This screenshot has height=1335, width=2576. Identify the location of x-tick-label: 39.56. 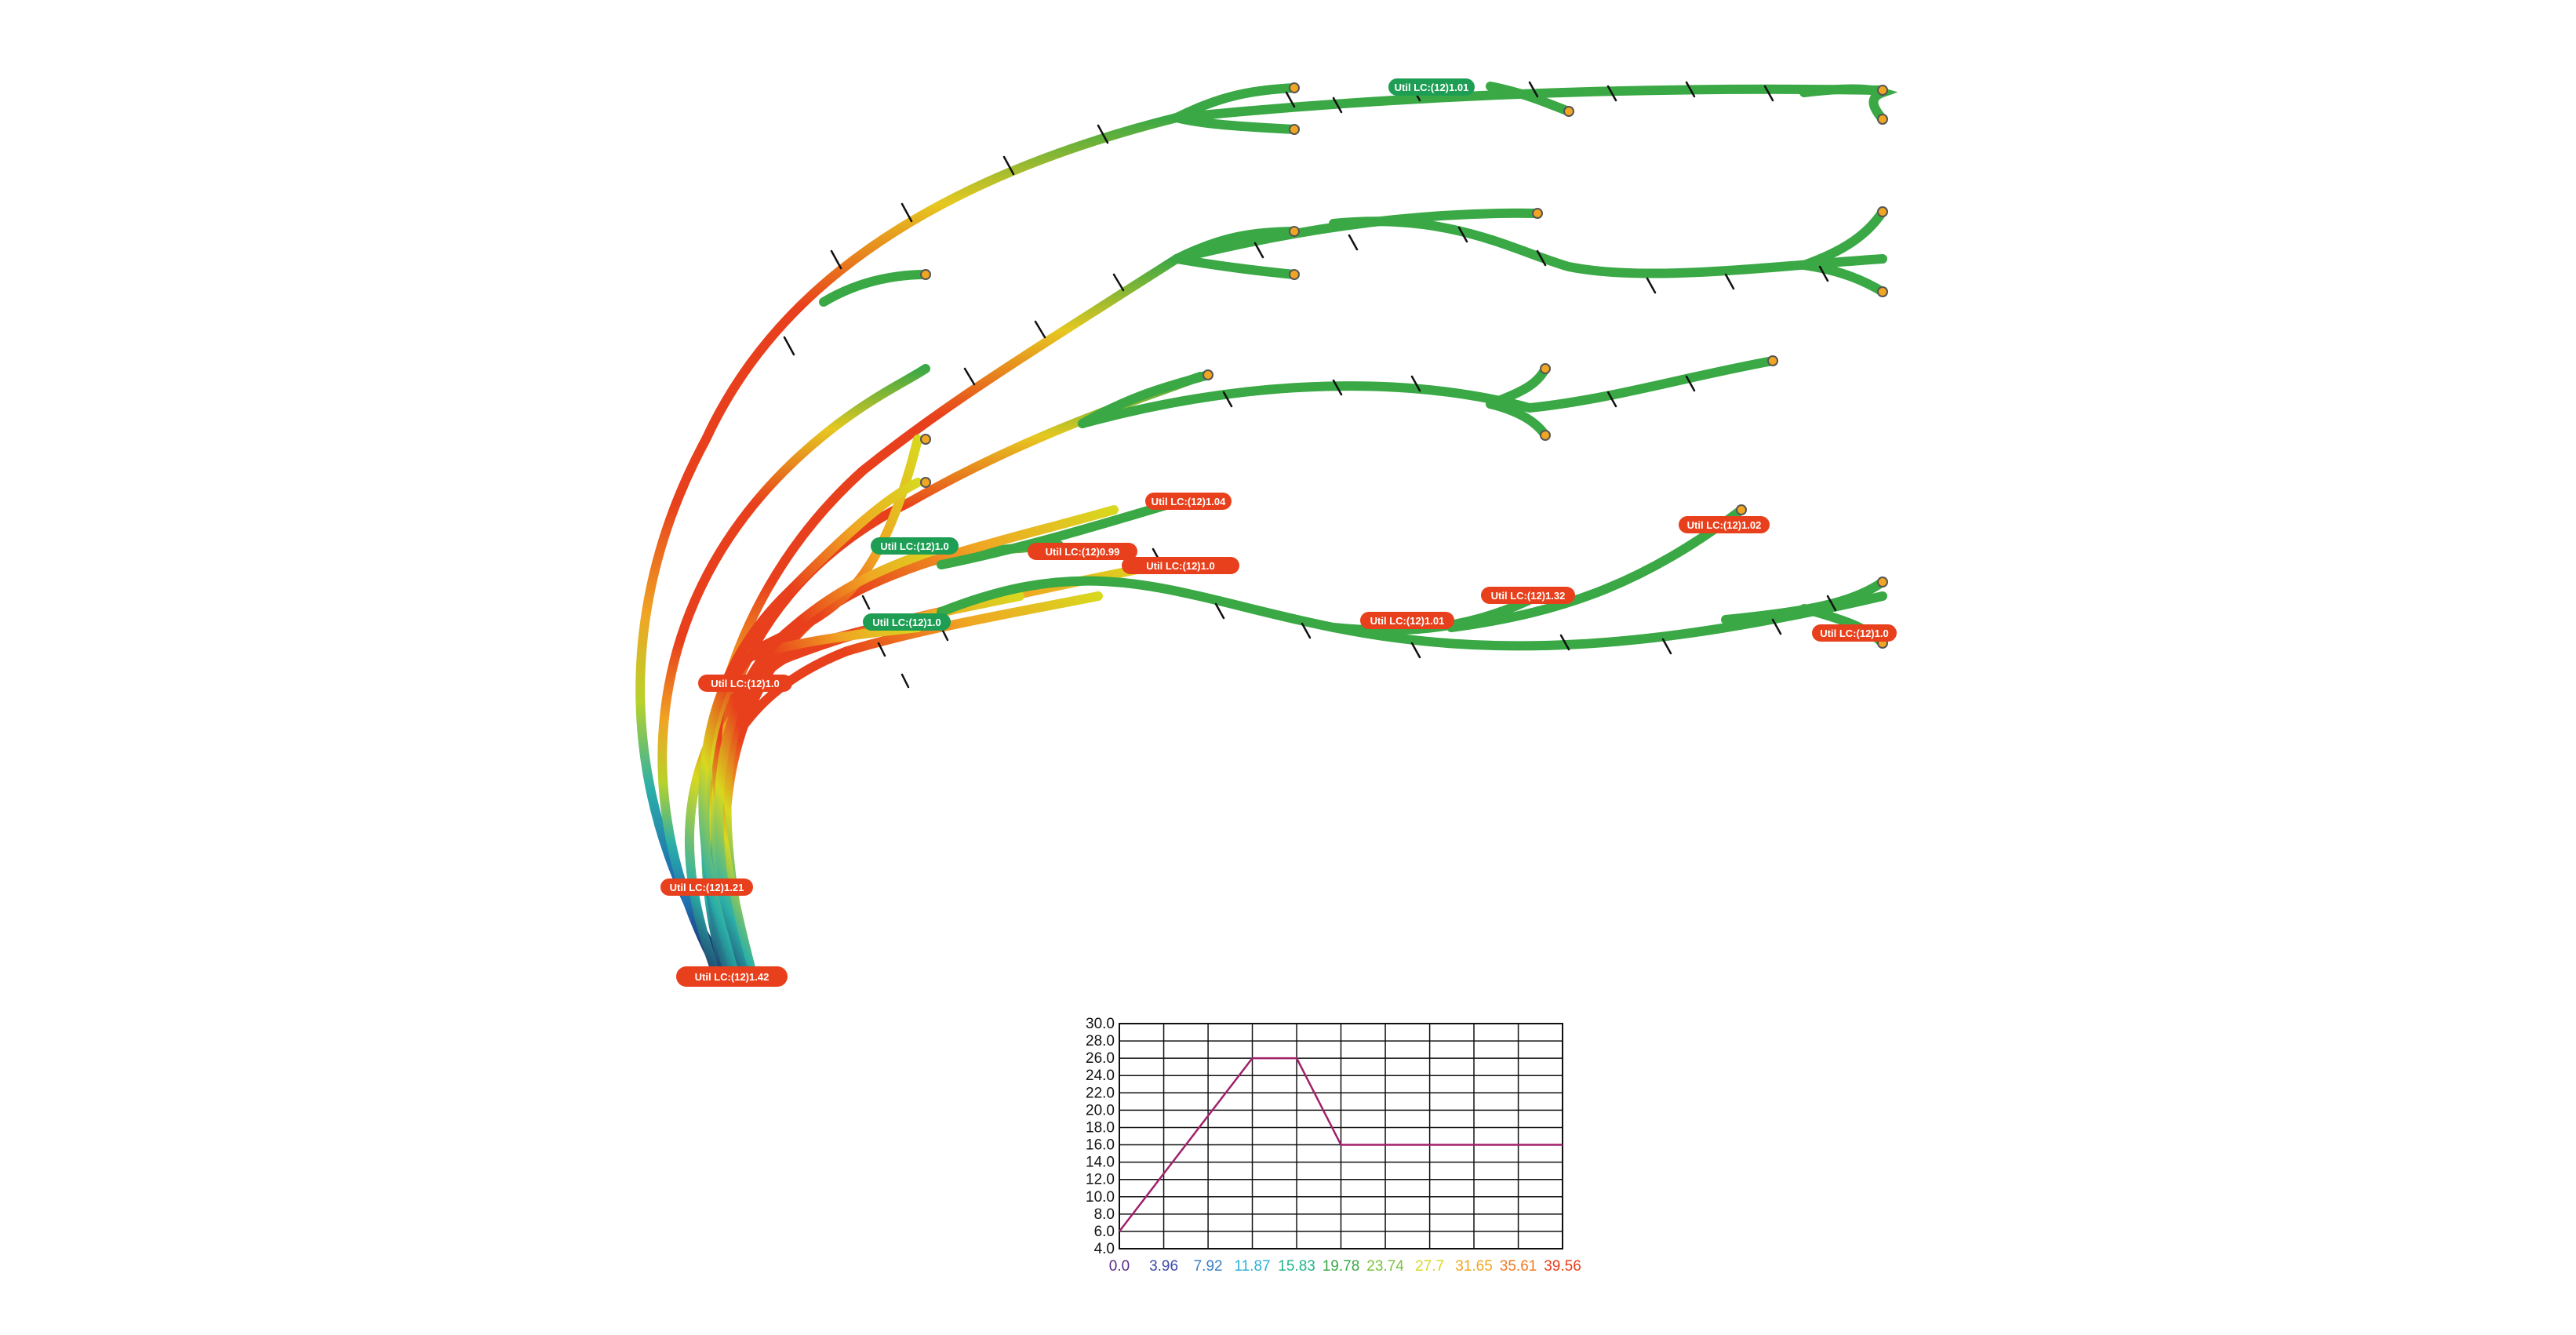
(1562, 1266).